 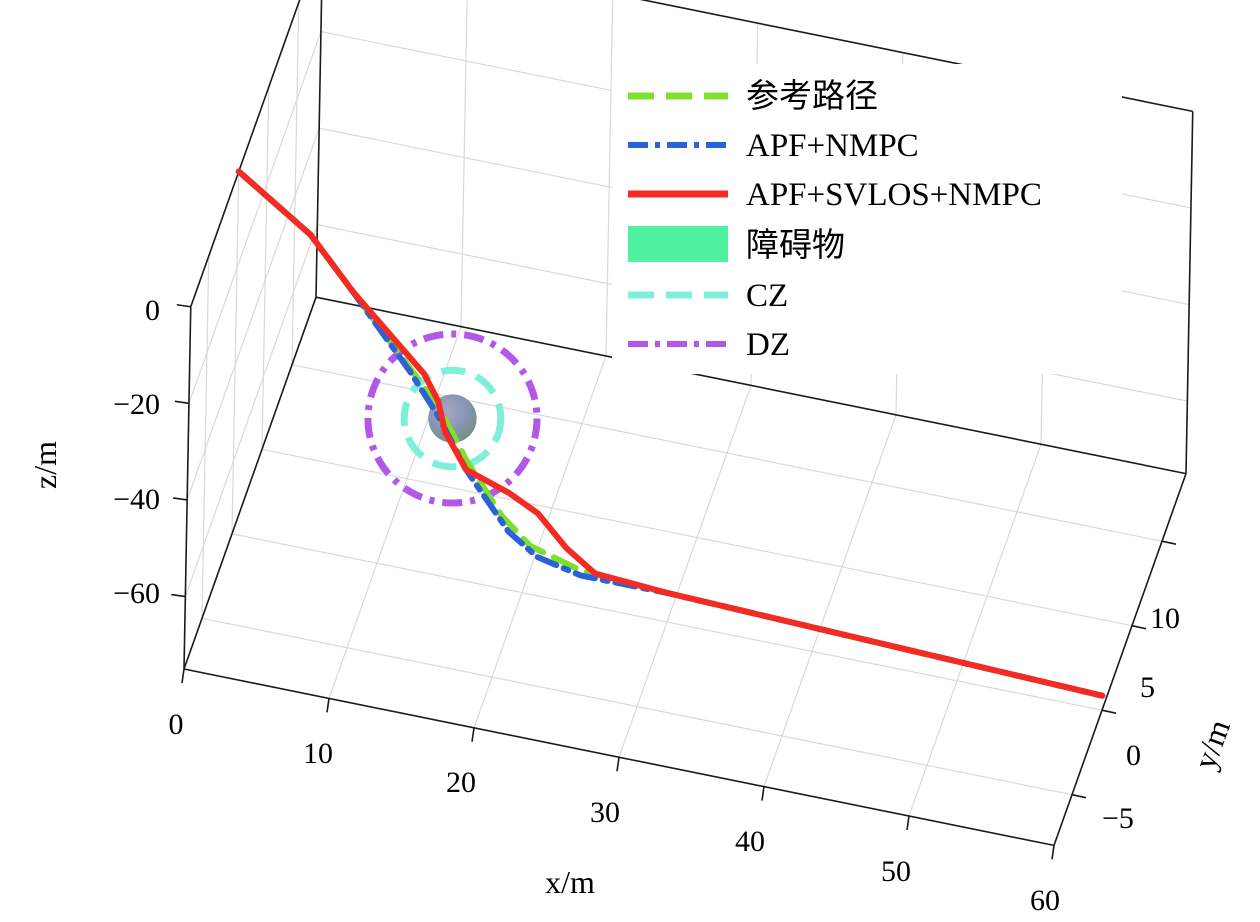 What do you see at coordinates (136, 593) in the screenshot?
I see `z-tick-label: −60` at bounding box center [136, 593].